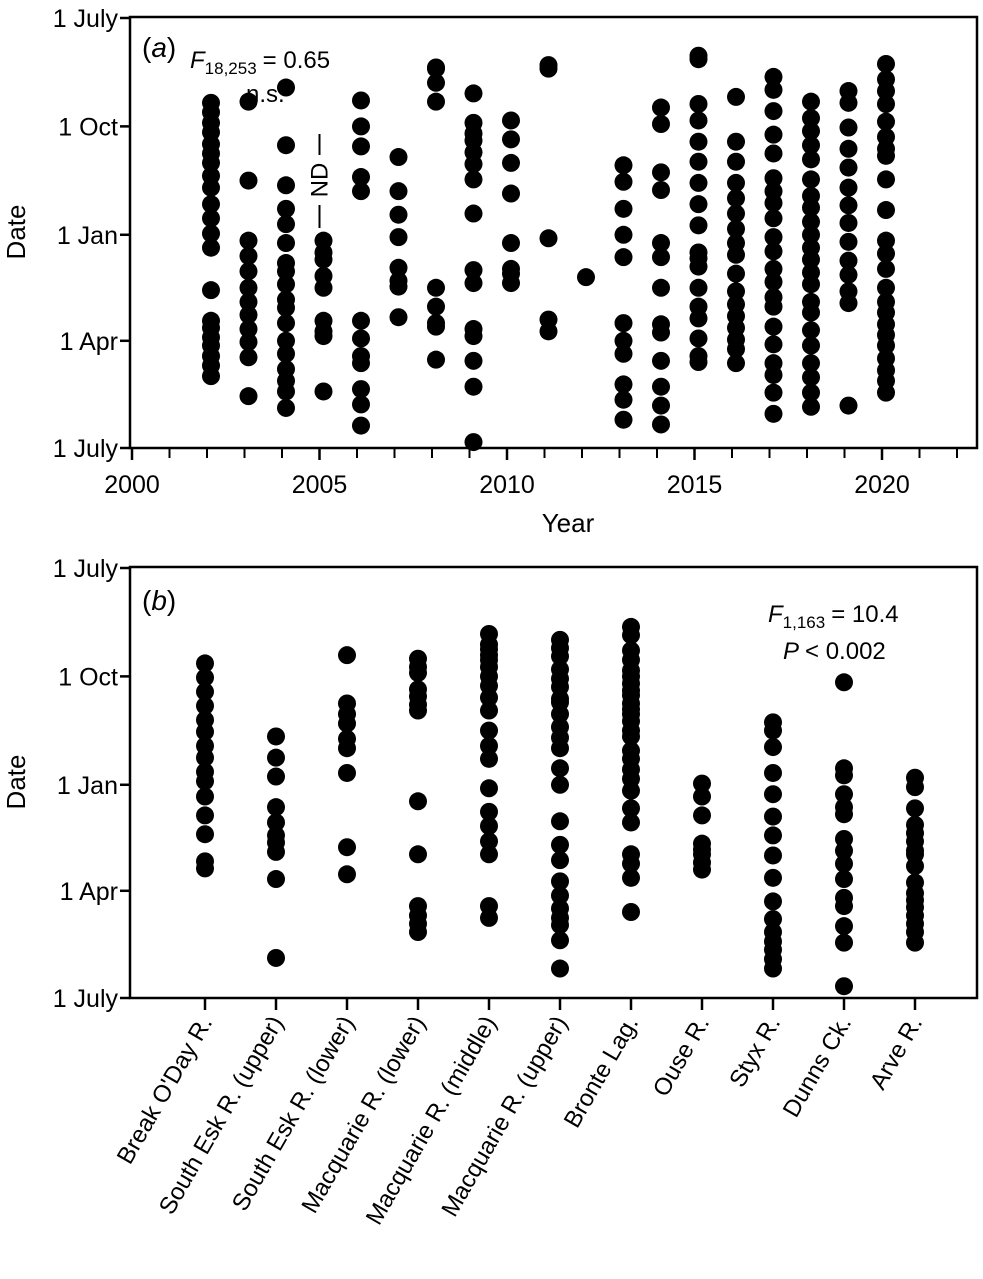  Describe the element at coordinates (681, 1057) in the screenshot. I see `panel-b-category-label: Ouse R.` at that location.